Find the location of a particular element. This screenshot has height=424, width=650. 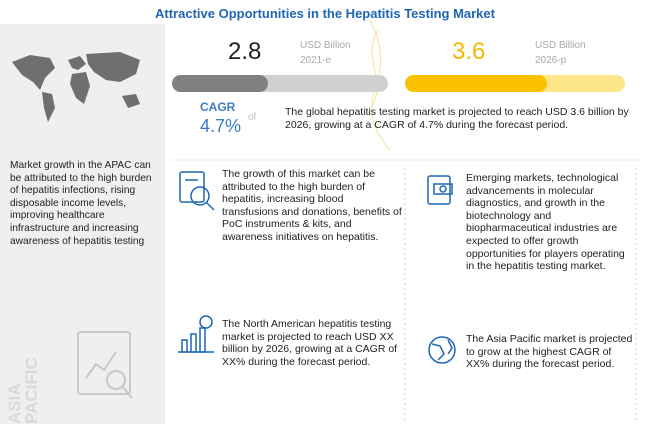

cagr-value: 4.7% is located at coordinates (221, 126).